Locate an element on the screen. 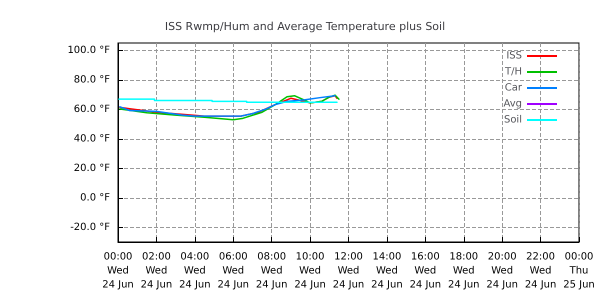 Image resolution: width=610 pixels, height=300 pixels. y-tick-label: 20.0 °F is located at coordinates (92, 168).